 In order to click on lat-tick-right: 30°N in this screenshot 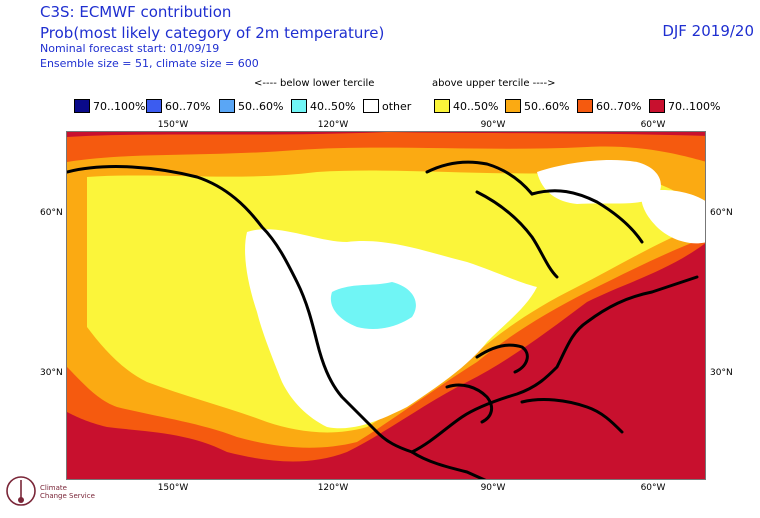, I will do `click(721, 373)`.